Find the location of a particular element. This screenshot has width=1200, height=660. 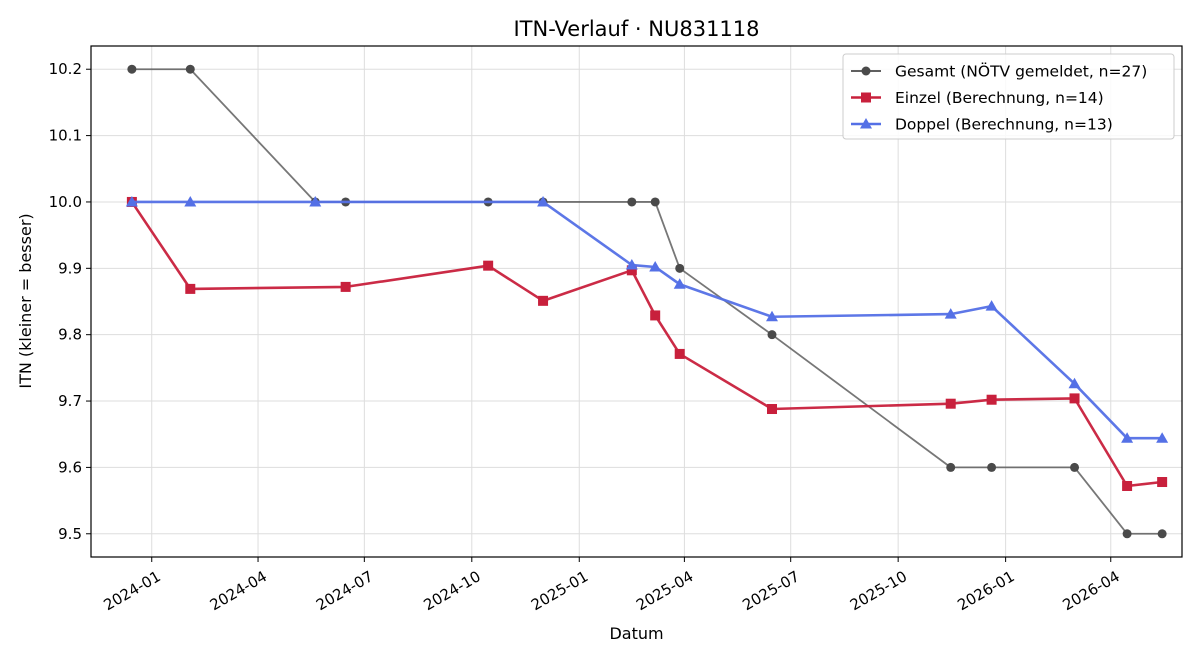

y-axis-label: ITN (kleiner = besser) is located at coordinates (25, 300).